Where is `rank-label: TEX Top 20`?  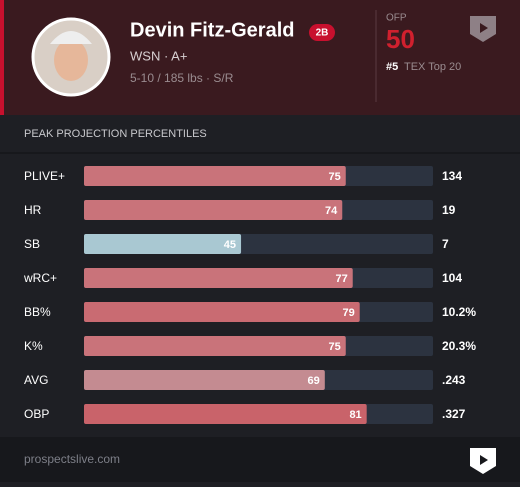
rank-label: TEX Top 20 is located at coordinates (432, 67).